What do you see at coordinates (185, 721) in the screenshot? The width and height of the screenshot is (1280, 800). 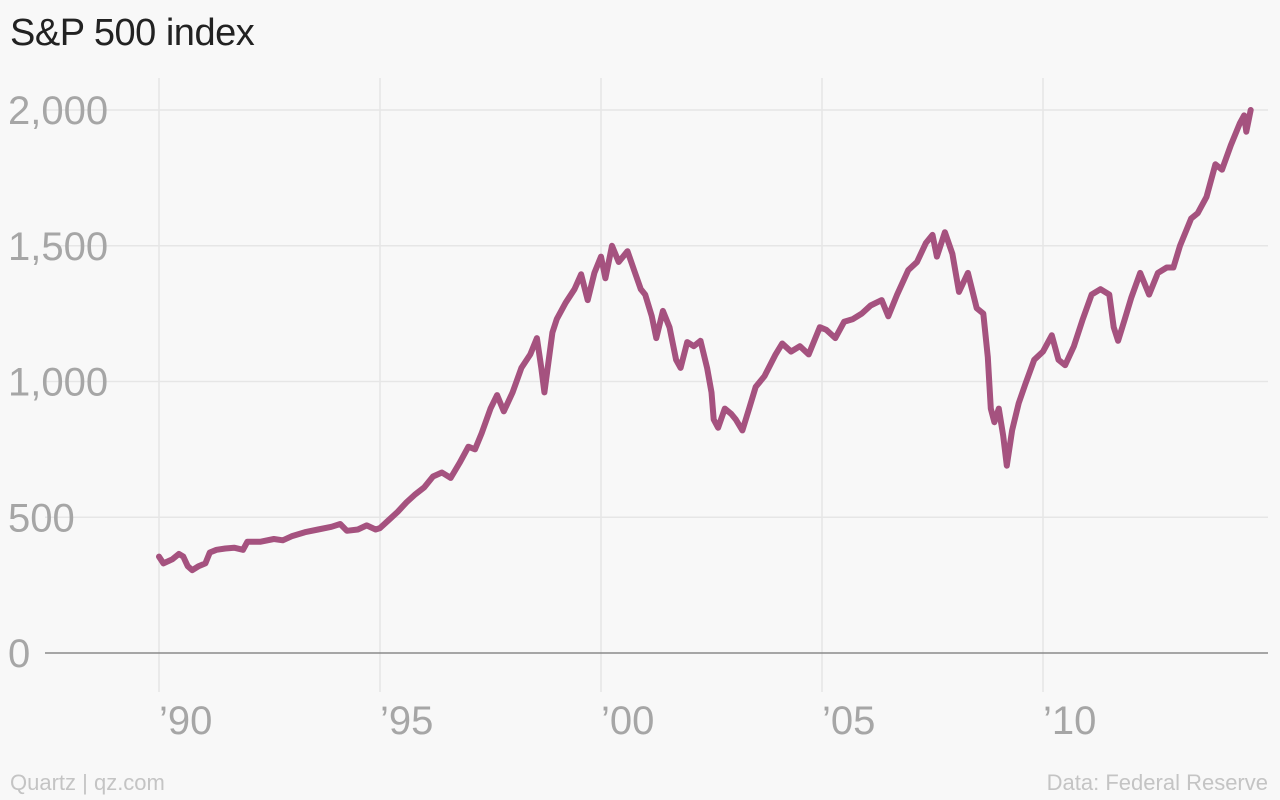 I see `x-tick-label: ’90` at bounding box center [185, 721].